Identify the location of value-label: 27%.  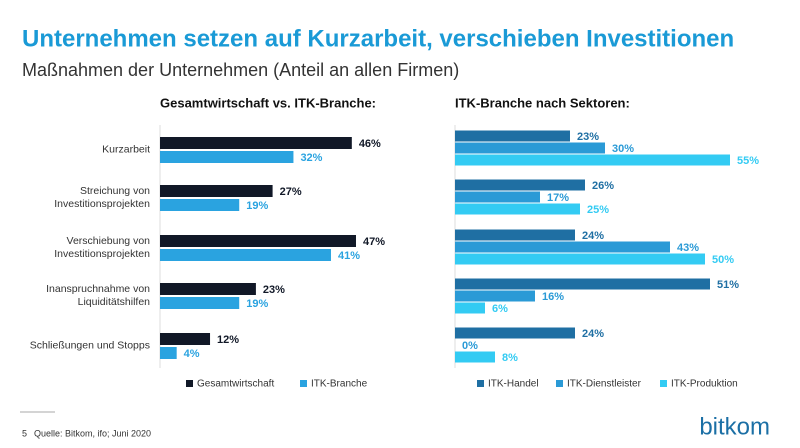
(291, 192).